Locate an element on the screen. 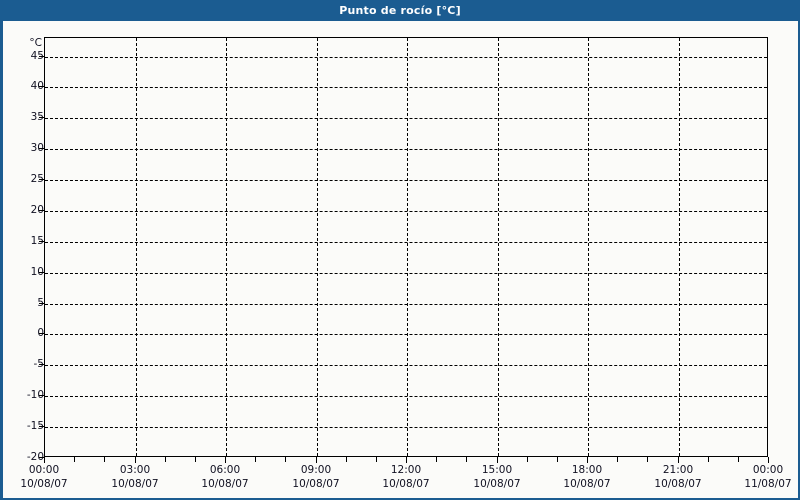  y-axis: °C 45 40 35 30 25 20 15 10 5 0 -5 -10 -15 -20 is located at coordinates (23, 259).